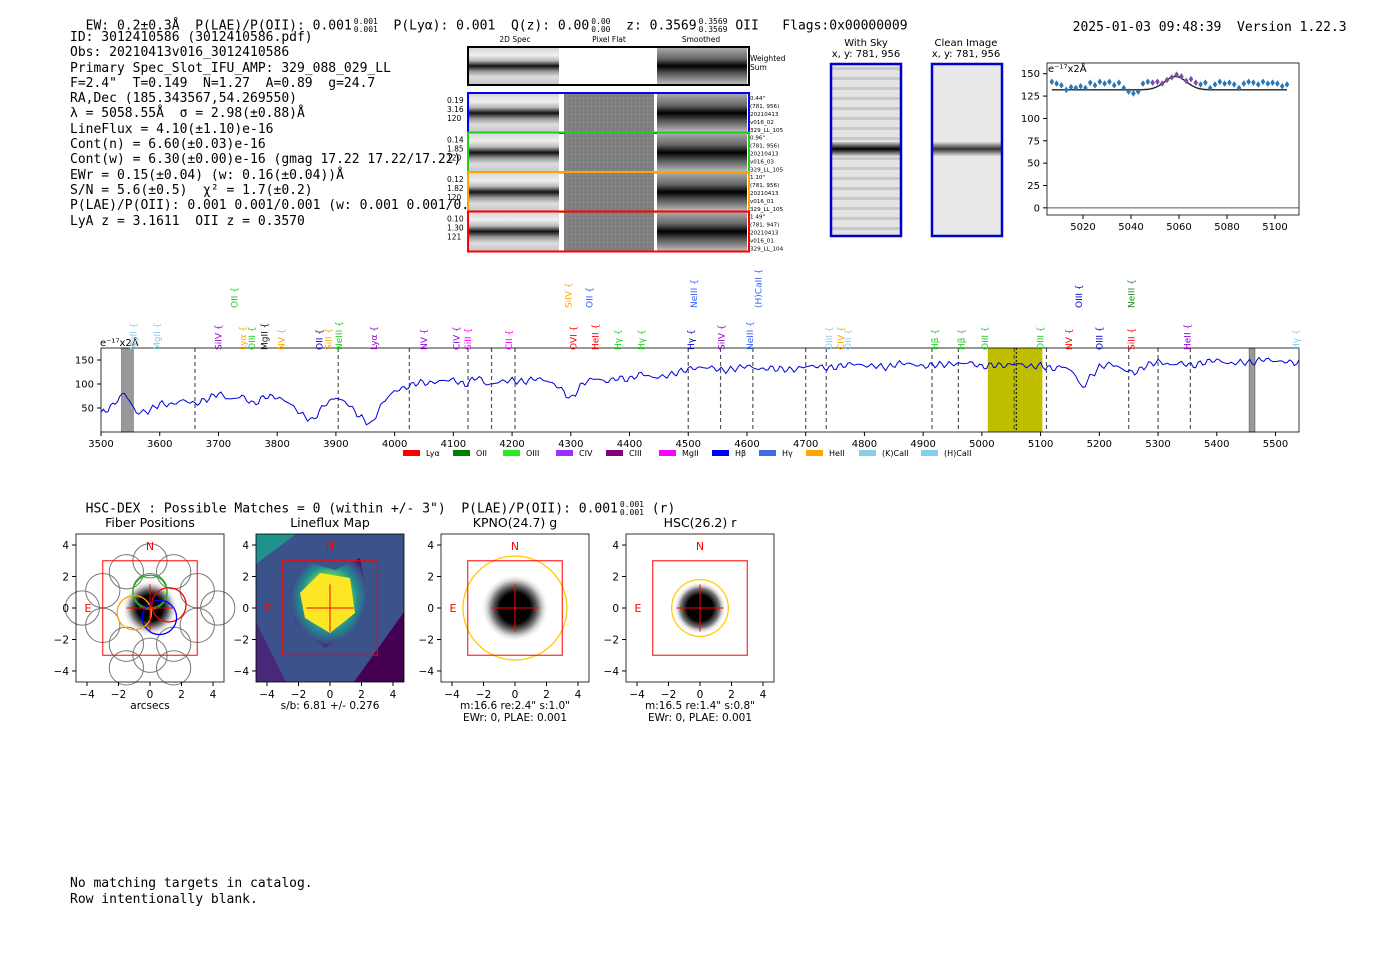  Describe the element at coordinates (1030, 74) in the screenshot. I see `zoom-ytick-label: 150` at that location.